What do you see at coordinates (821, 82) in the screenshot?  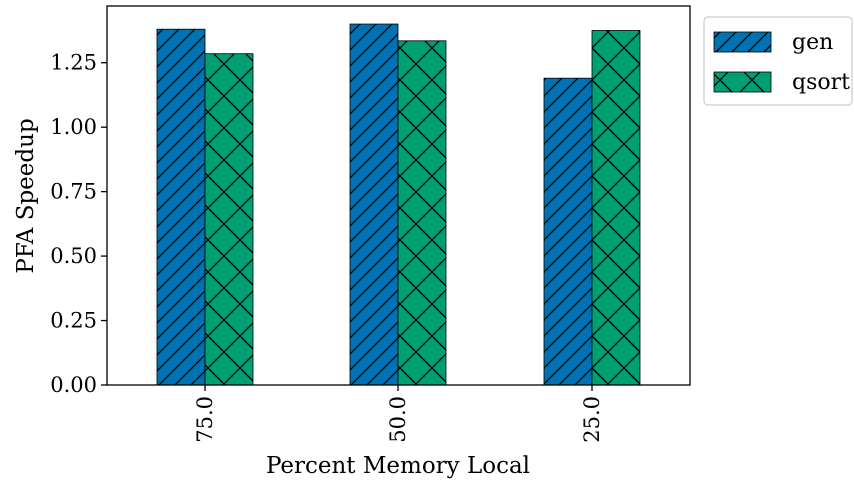 I see `legend-label-qsort: qsort` at bounding box center [821, 82].